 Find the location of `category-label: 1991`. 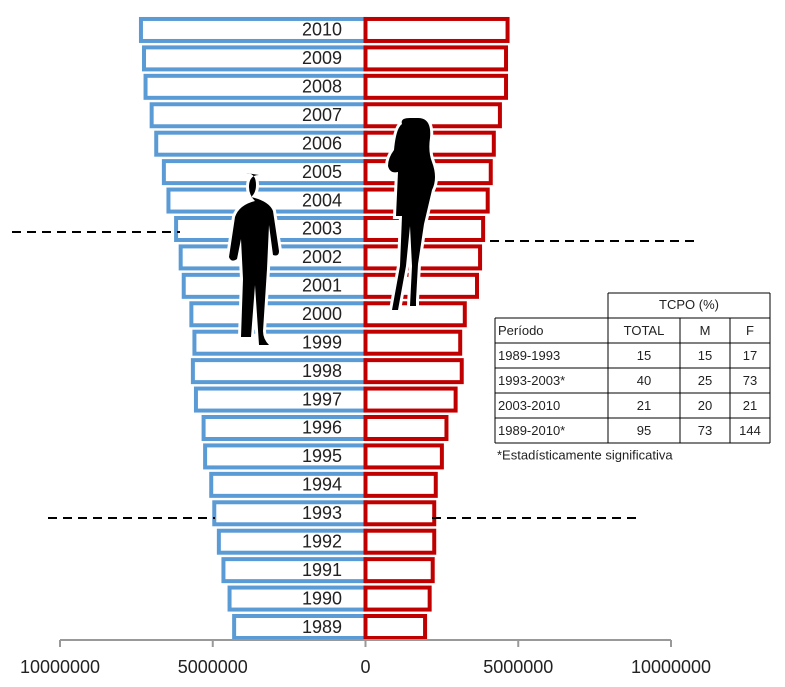

category-label: 1991 is located at coordinates (322, 570).